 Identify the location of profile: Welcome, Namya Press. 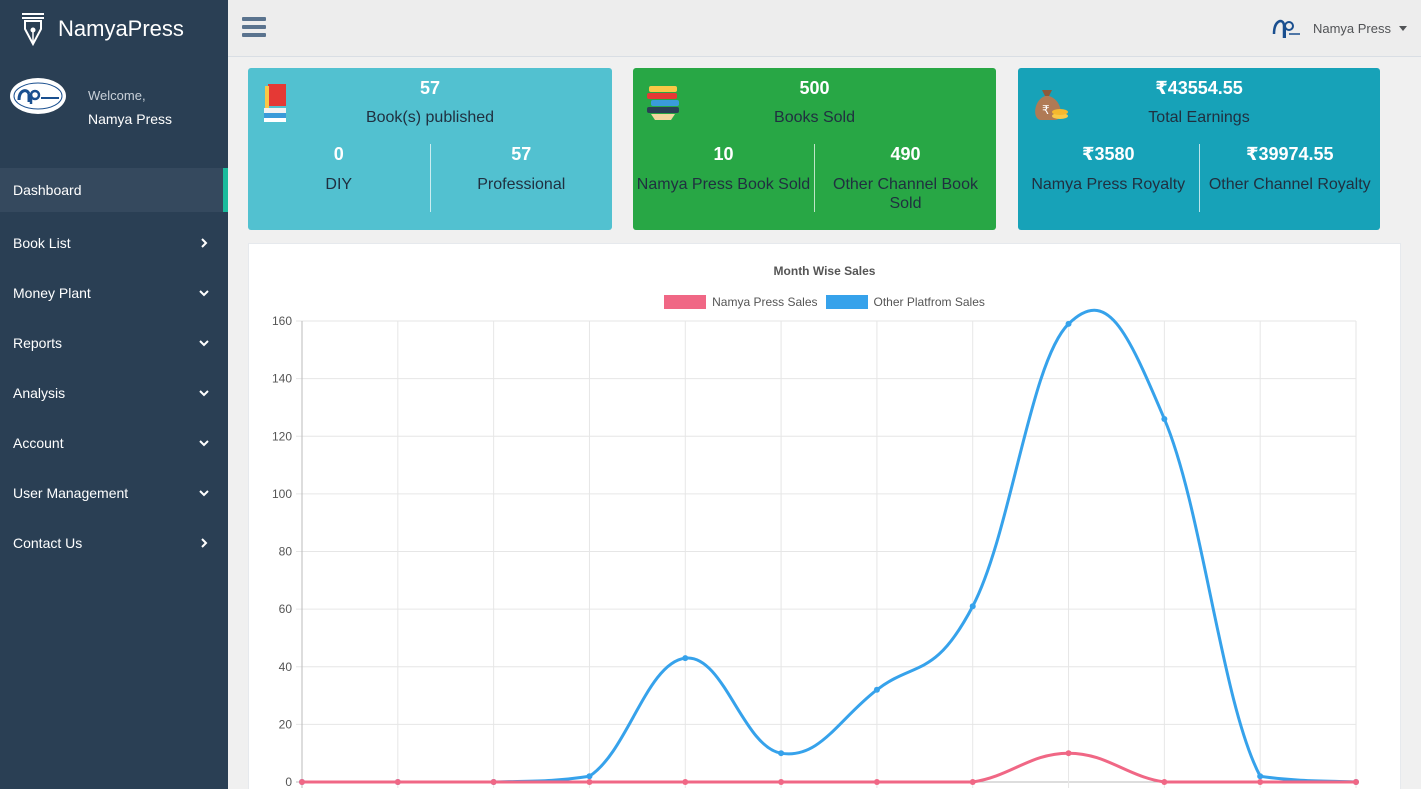
(114, 113).